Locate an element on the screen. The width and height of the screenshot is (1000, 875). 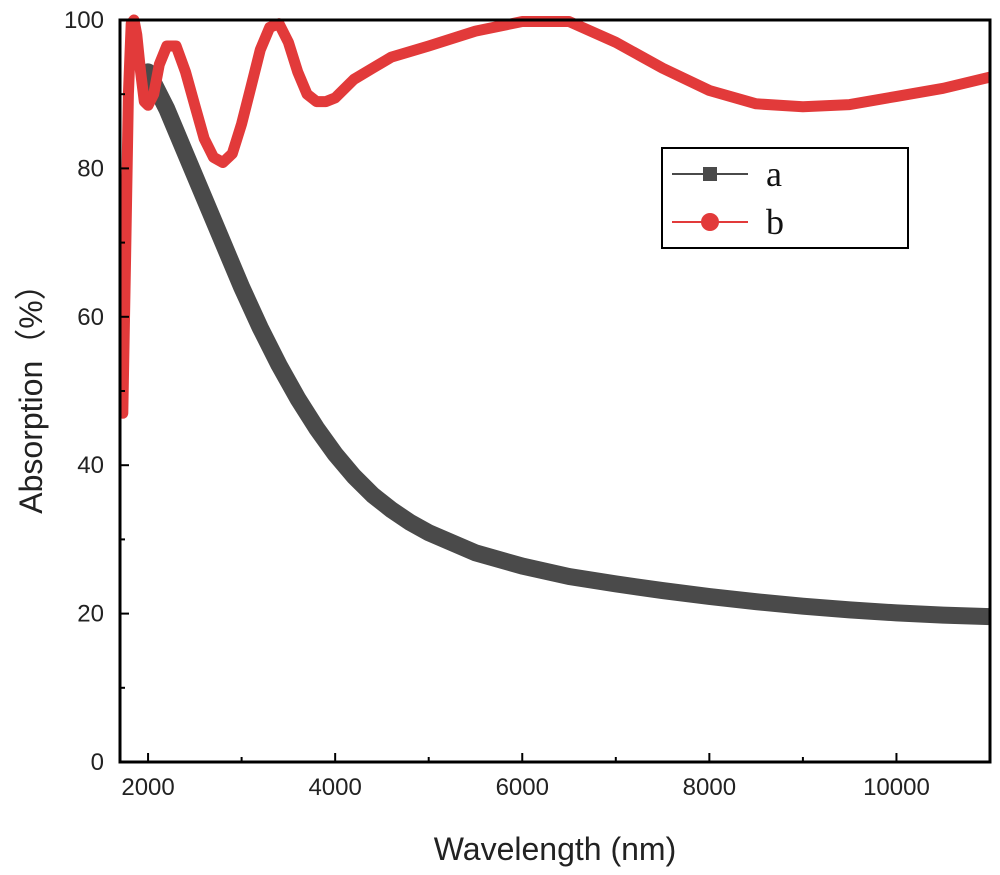
y-tick-label: 0 is located at coordinates (97, 762).